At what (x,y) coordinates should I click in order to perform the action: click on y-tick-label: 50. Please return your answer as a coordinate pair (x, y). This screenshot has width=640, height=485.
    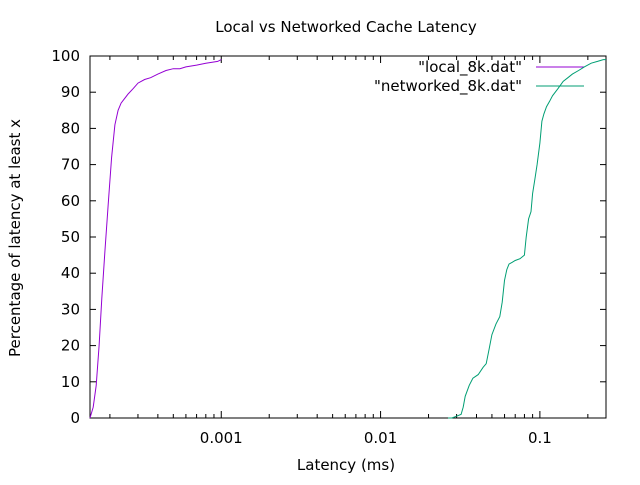
    Looking at the image, I should click on (70, 237).